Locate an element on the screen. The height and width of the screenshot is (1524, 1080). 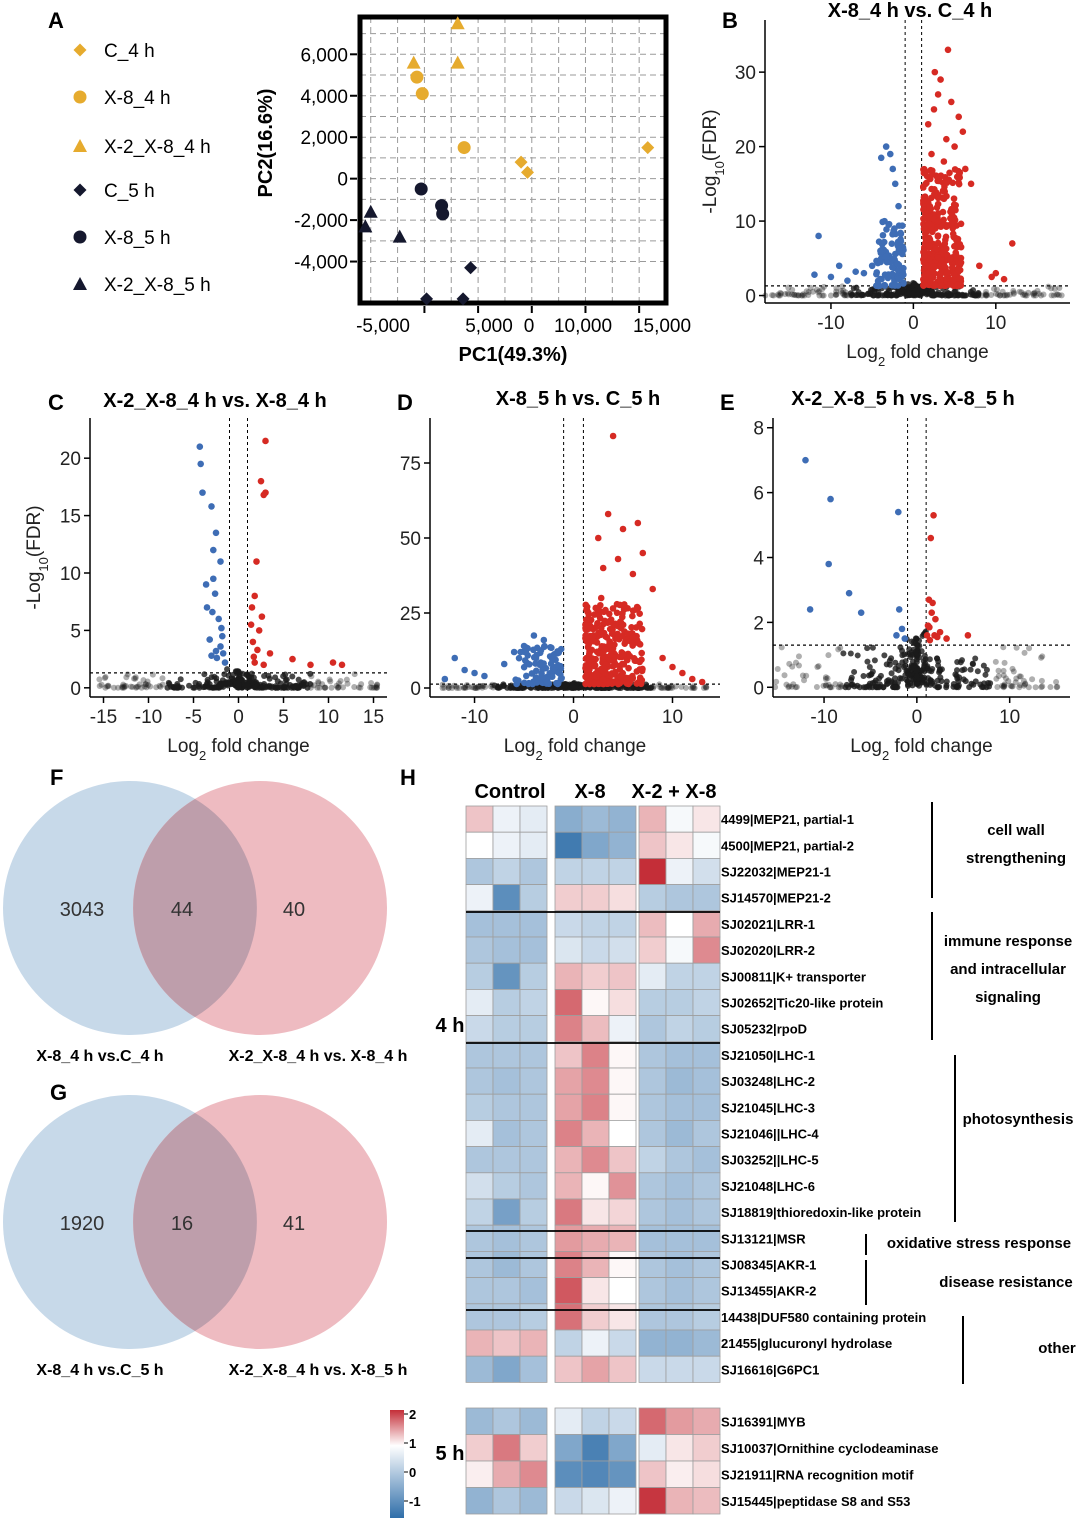
y-axis-title: -Log10(FDR) is located at coordinates (37, 557).